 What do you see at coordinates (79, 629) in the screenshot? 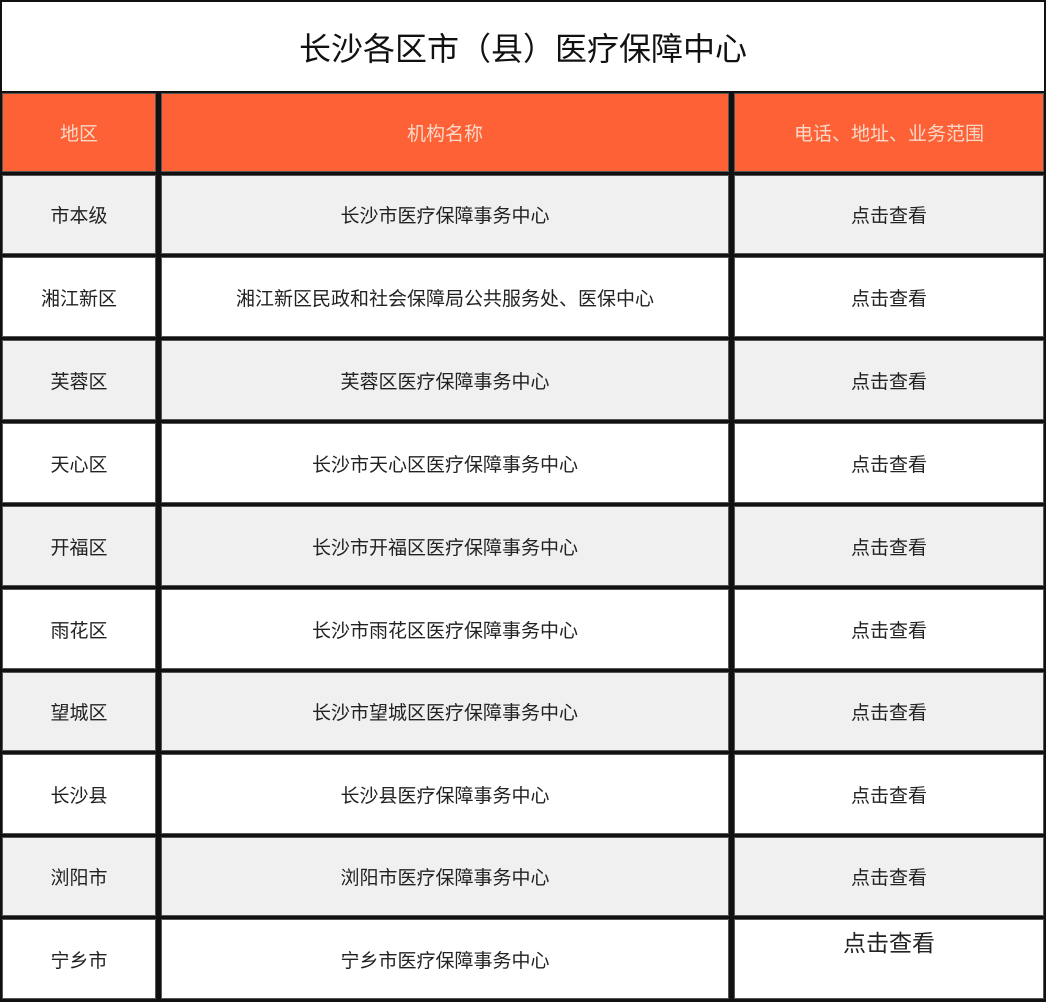
I see `region-cell: 雨花区` at bounding box center [79, 629].